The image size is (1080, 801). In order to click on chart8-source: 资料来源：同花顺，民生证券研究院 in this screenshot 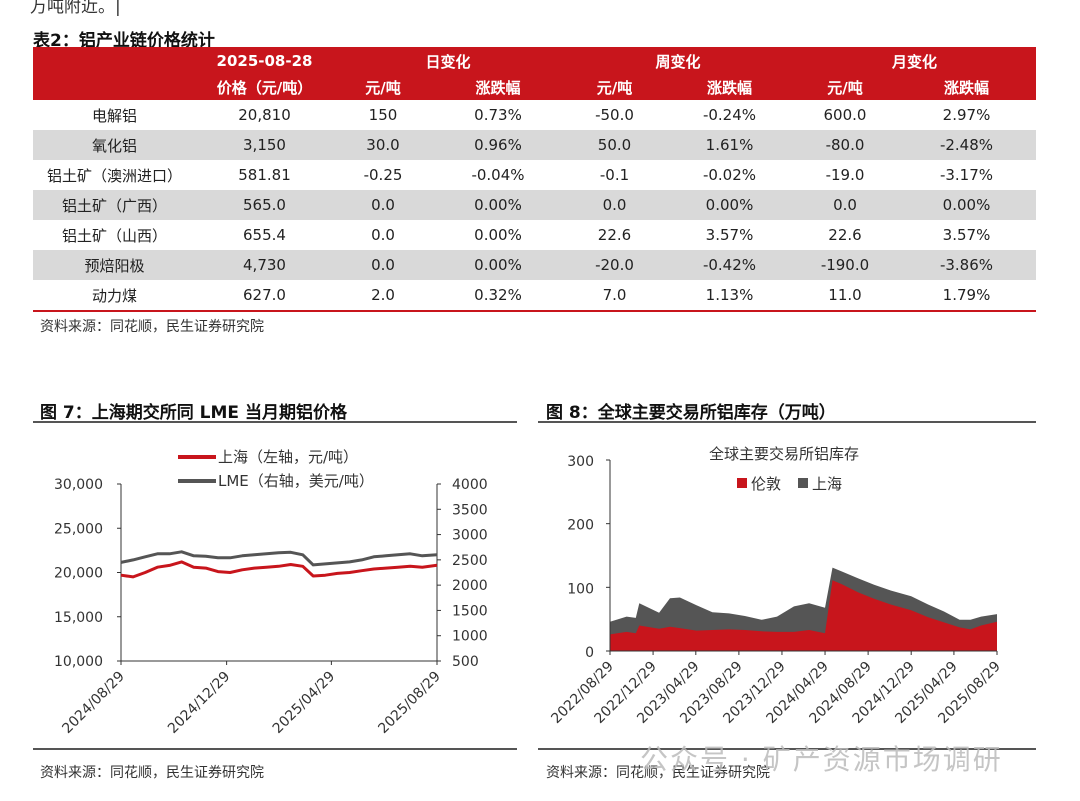, I will do `click(658, 773)`.